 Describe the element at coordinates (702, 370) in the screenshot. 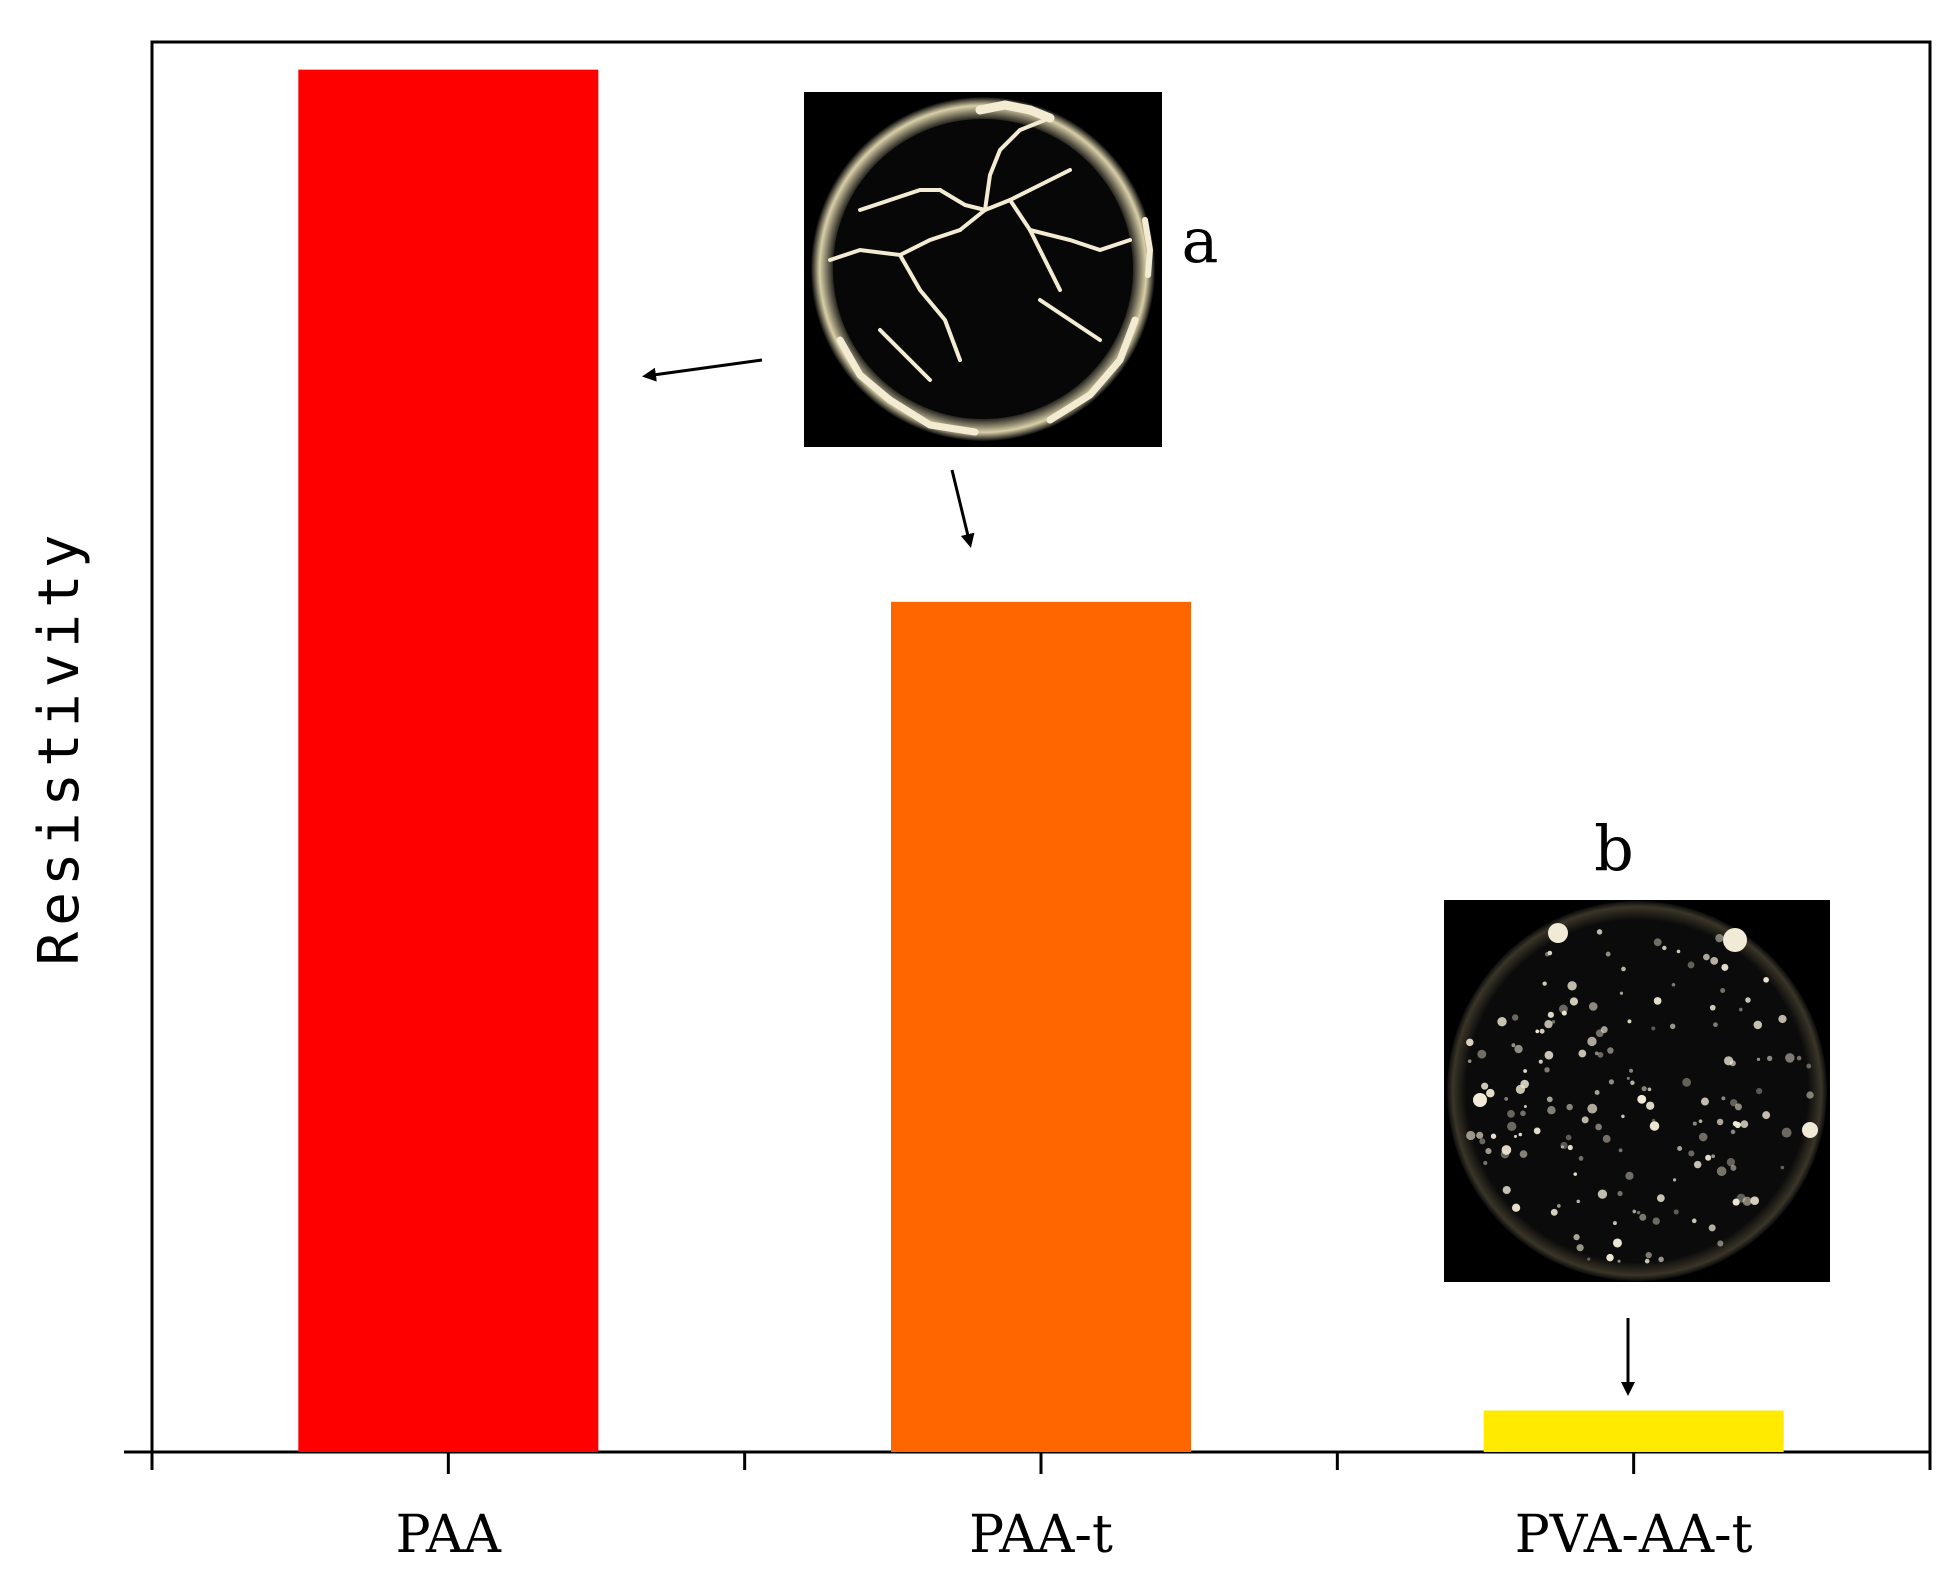

I see `arrow-a-to-paa` at that location.